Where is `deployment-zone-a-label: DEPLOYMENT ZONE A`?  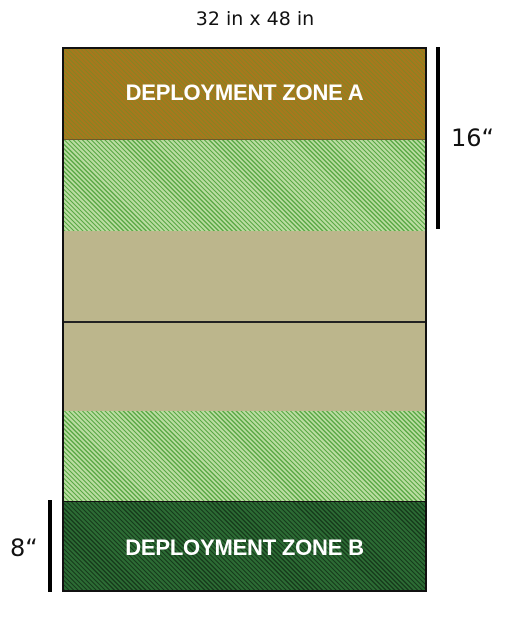 deployment-zone-a-label: DEPLOYMENT ZONE A is located at coordinates (244, 92).